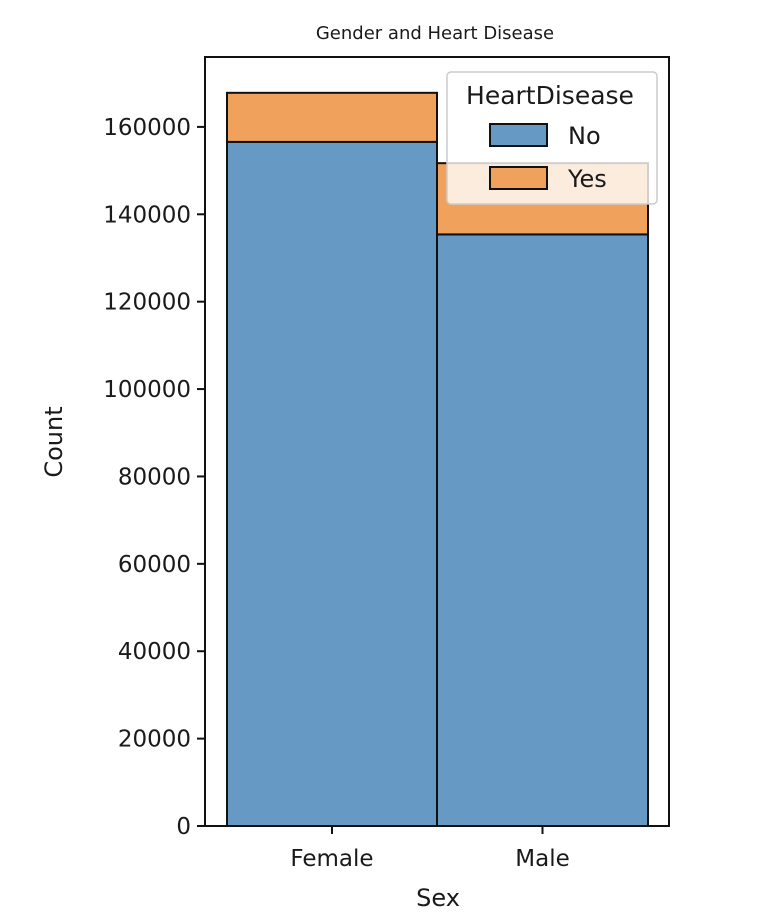  What do you see at coordinates (147, 215) in the screenshot?
I see `y-tick-label: 140000` at bounding box center [147, 215].